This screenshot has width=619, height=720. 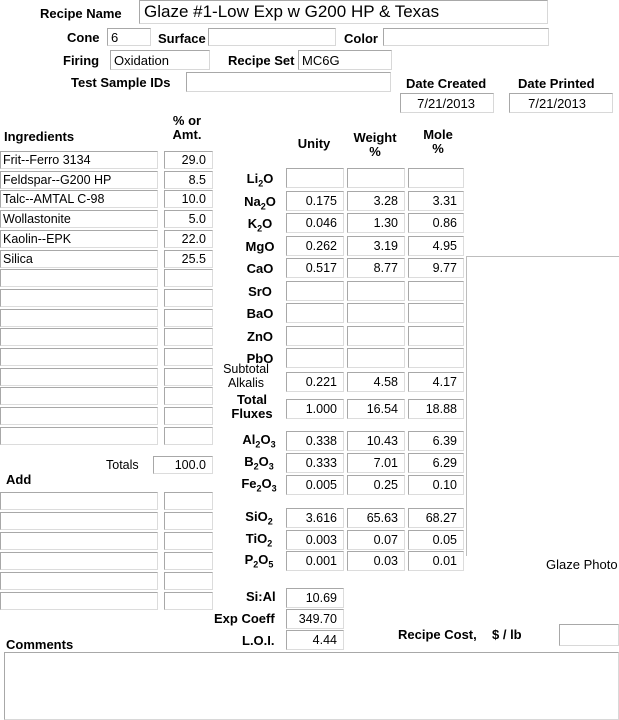 What do you see at coordinates (79, 199) in the screenshot?
I see `ingredient-name-cell: Talc--AMTAL C-98` at bounding box center [79, 199].